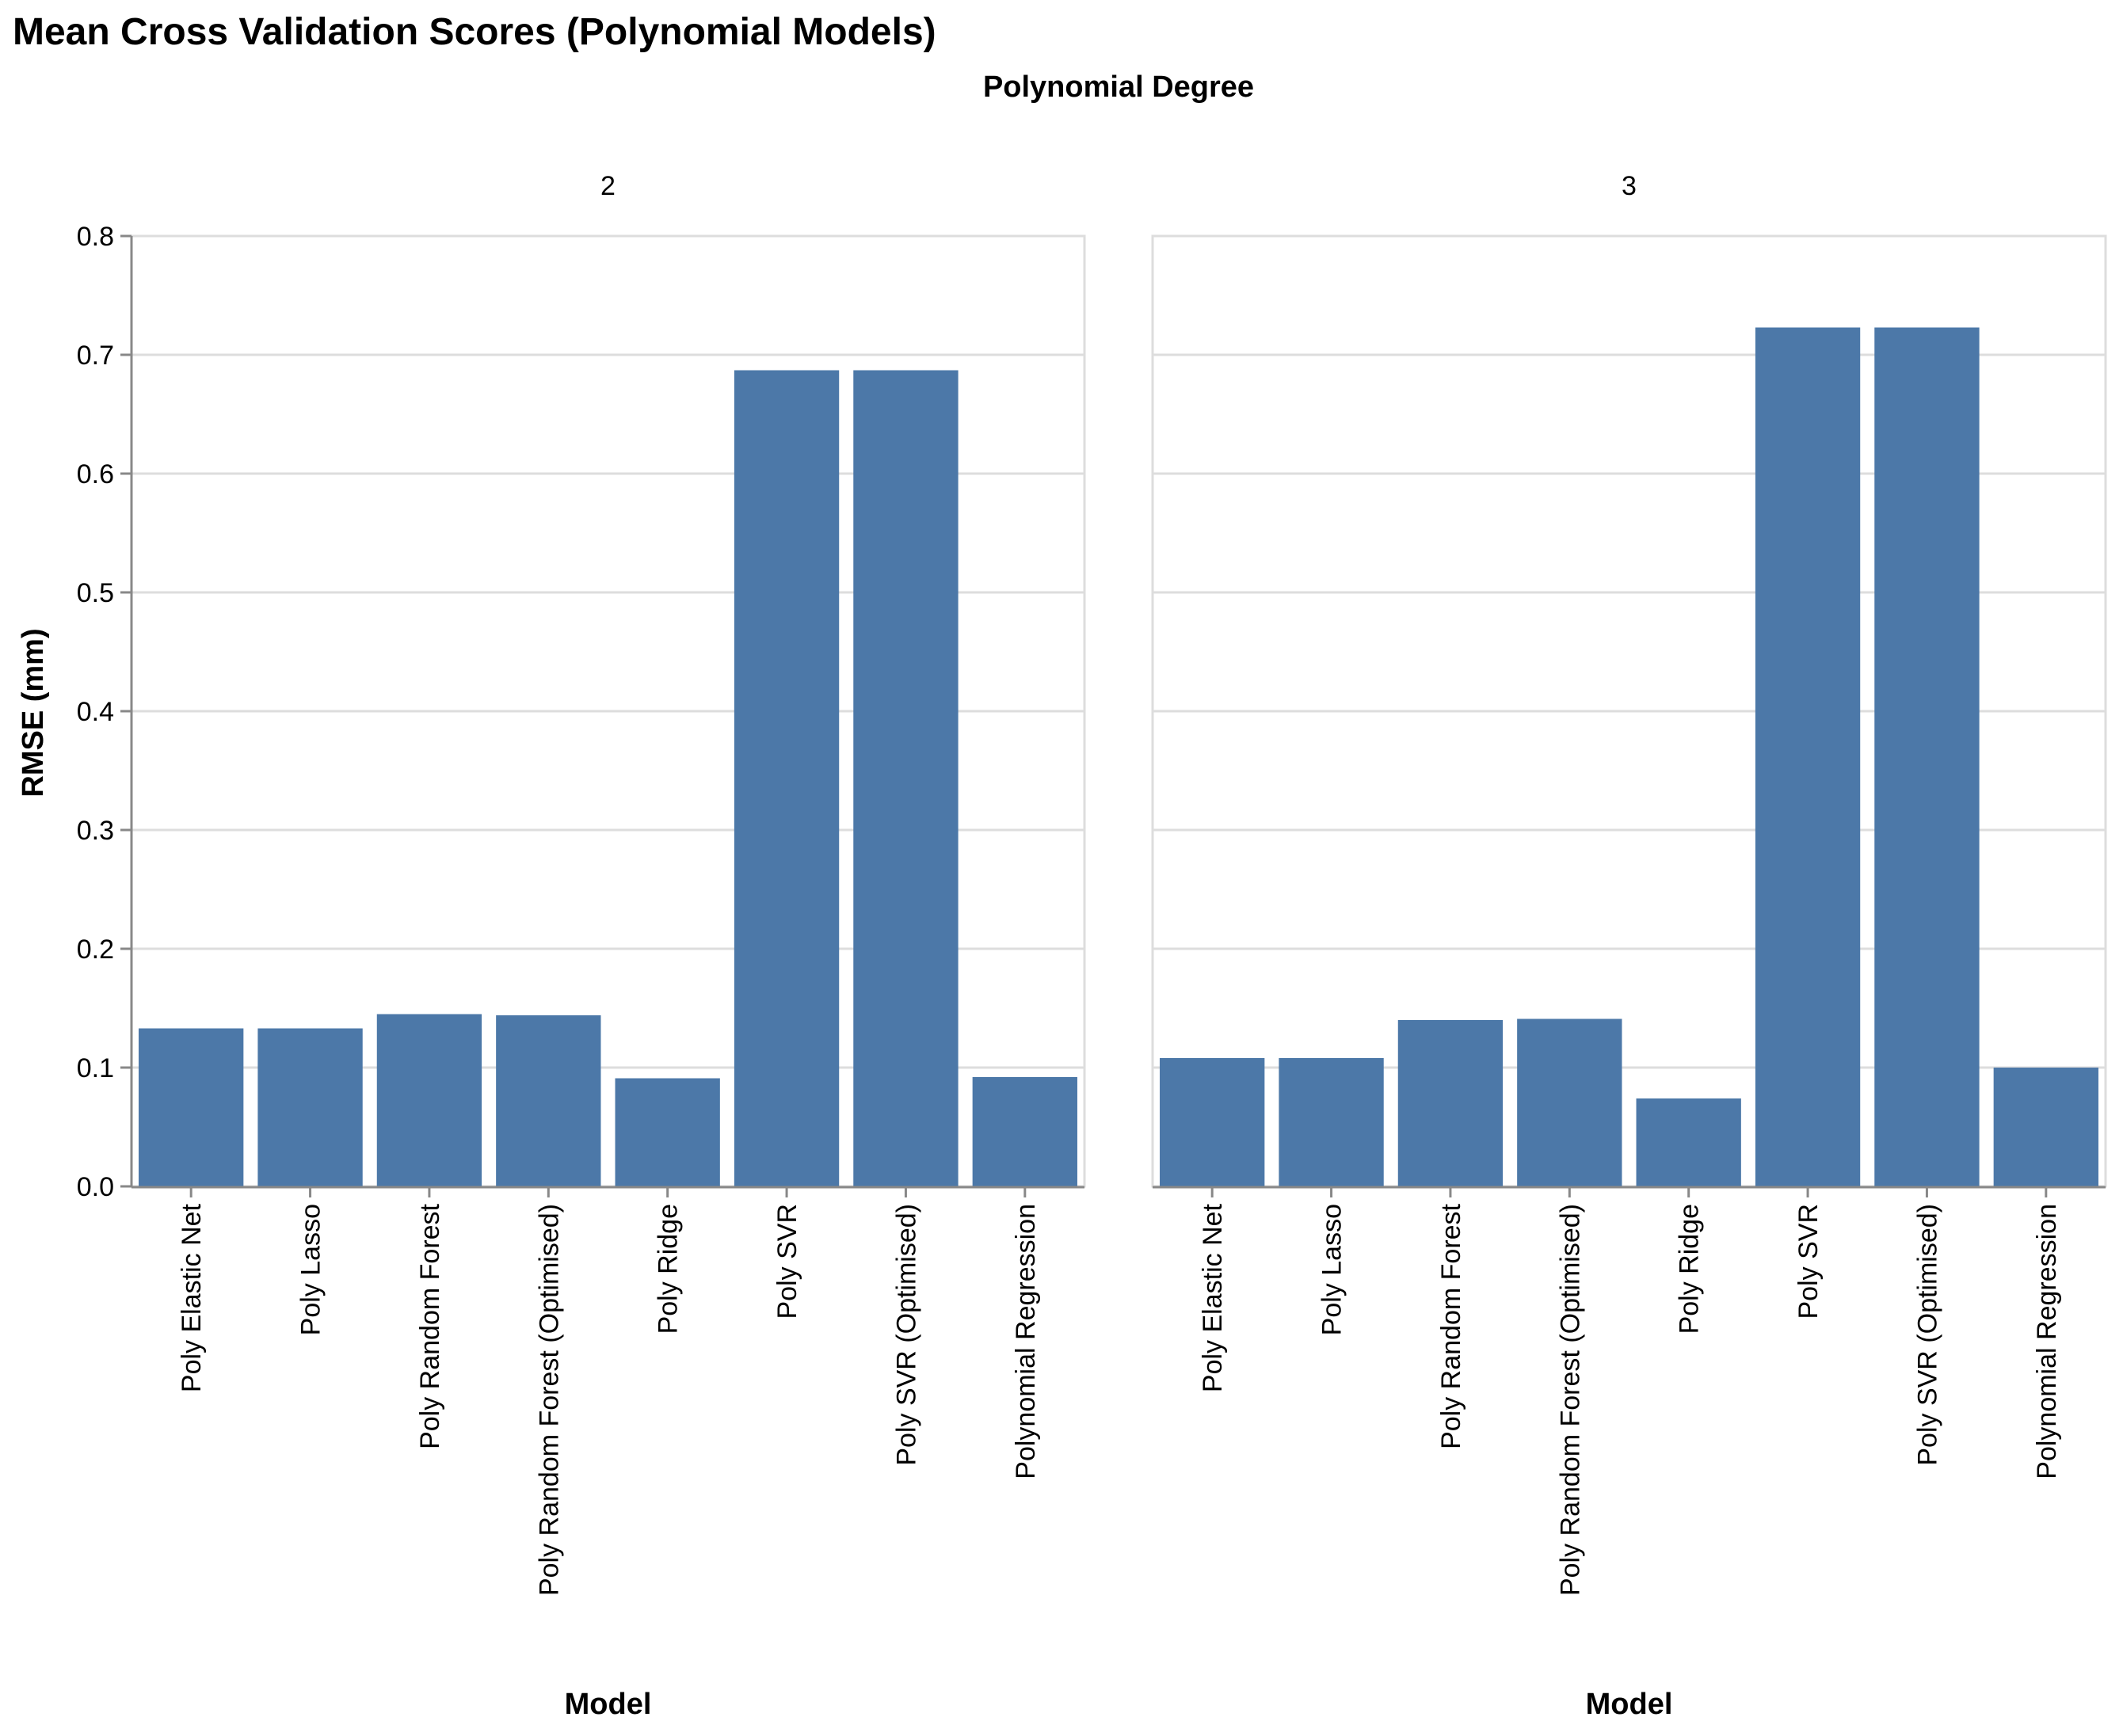 The image size is (2123, 1736). What do you see at coordinates (95, 712) in the screenshot?
I see `y-tick-label: 0.4` at bounding box center [95, 712].